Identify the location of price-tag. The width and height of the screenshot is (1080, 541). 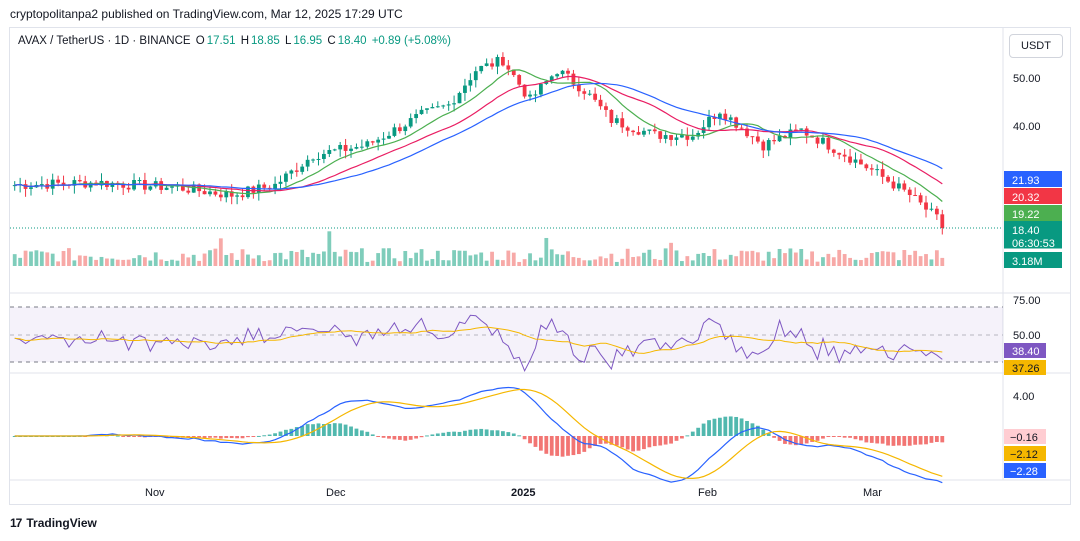
(1033, 179).